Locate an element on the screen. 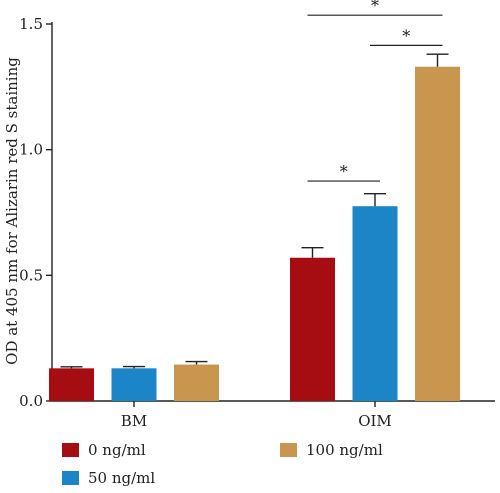  y-tick-label: 0.5 is located at coordinates (31, 275).